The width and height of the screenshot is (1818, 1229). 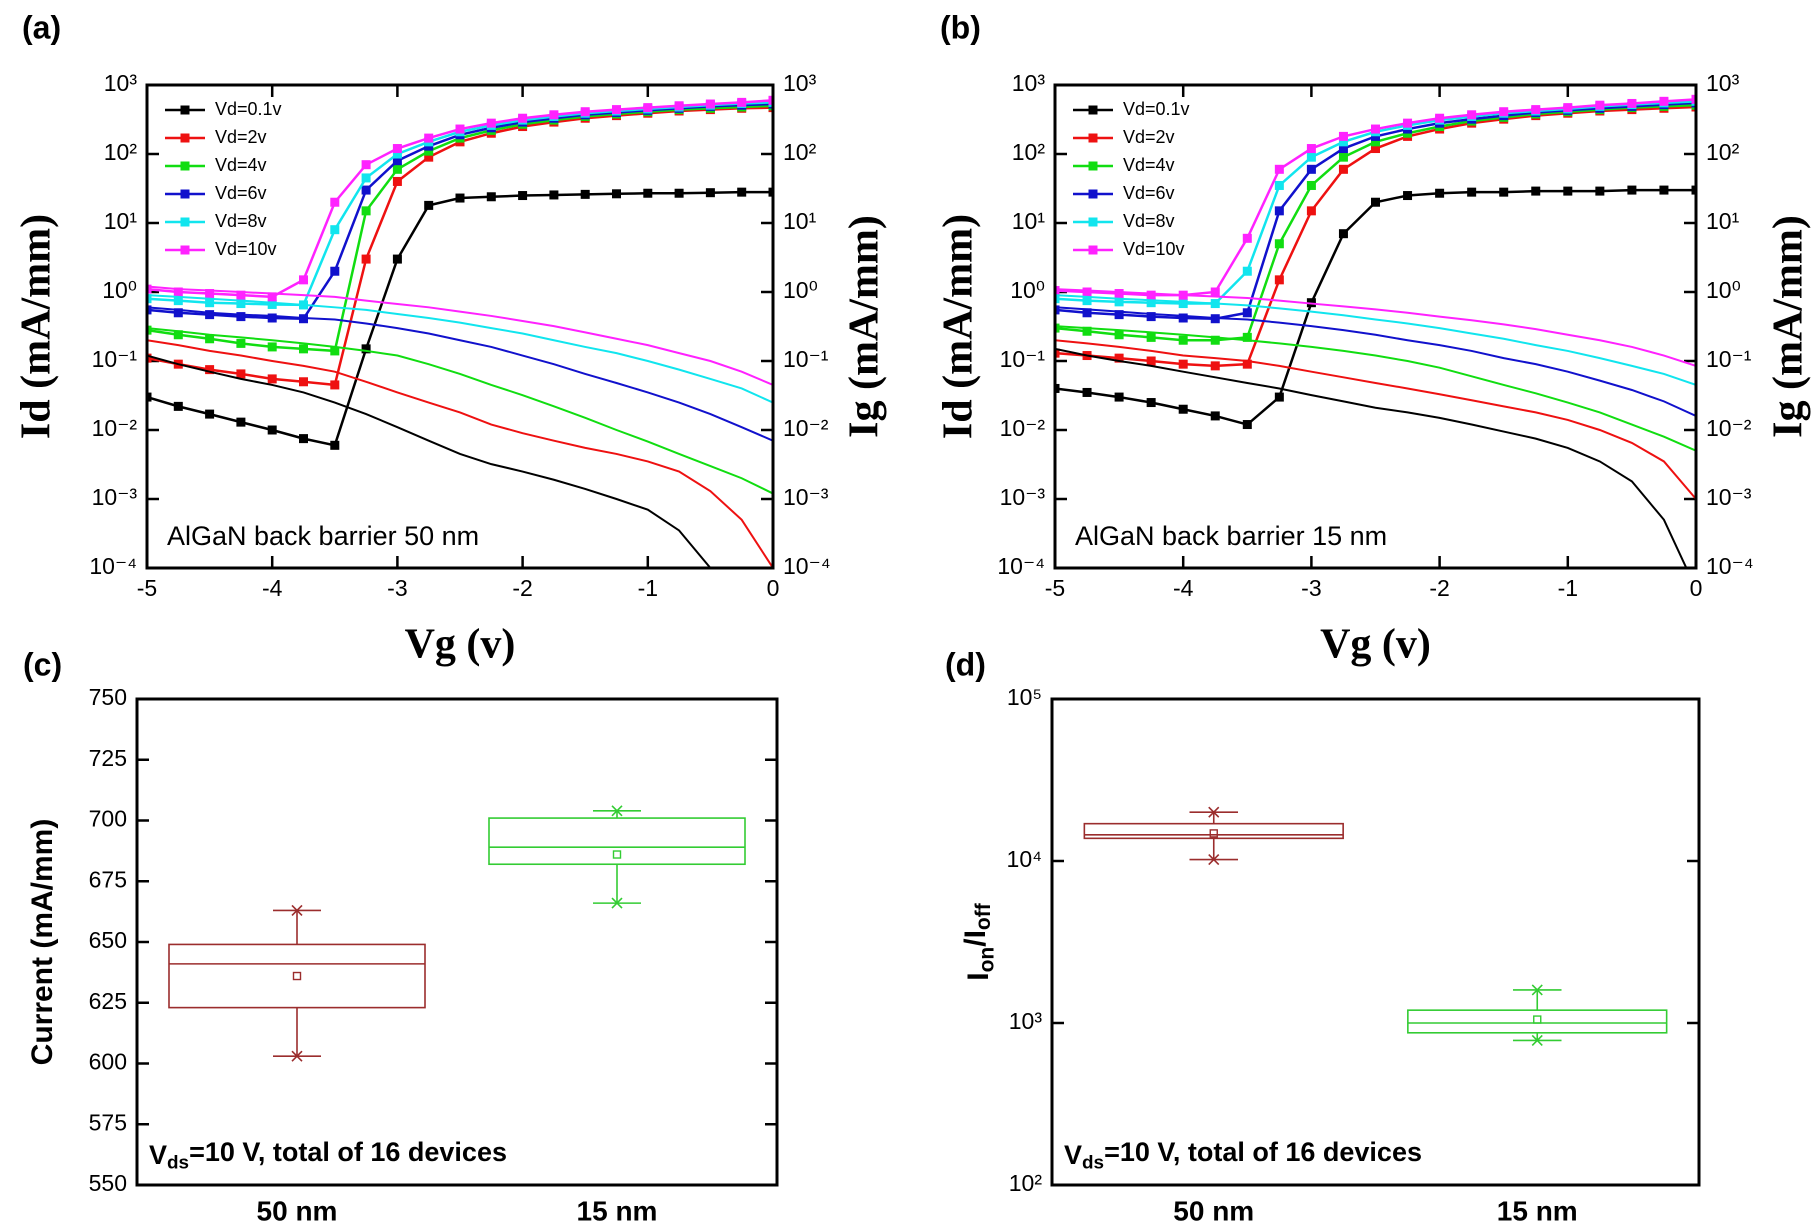 What do you see at coordinates (108, 1062) in the screenshot?
I see `y-tick-label: 600` at bounding box center [108, 1062].